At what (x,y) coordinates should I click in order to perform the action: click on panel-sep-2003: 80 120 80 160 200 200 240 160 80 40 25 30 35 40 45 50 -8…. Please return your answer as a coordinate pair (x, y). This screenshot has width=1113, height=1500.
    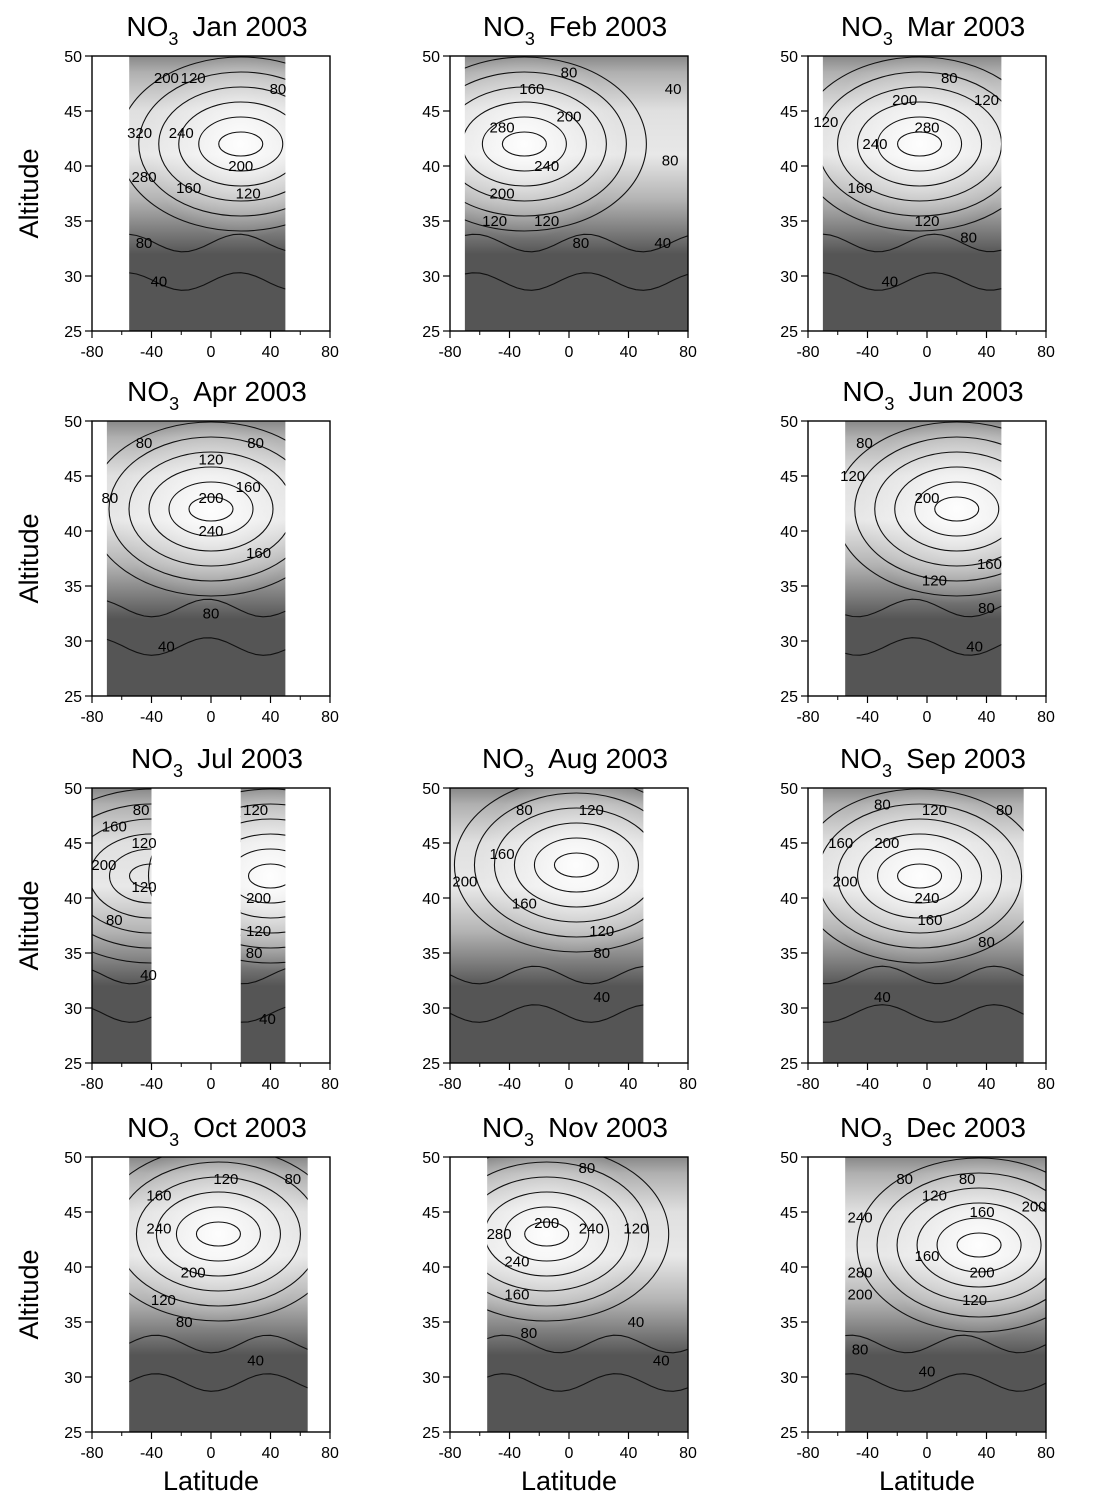
    Looking at the image, I should click on (917, 918).